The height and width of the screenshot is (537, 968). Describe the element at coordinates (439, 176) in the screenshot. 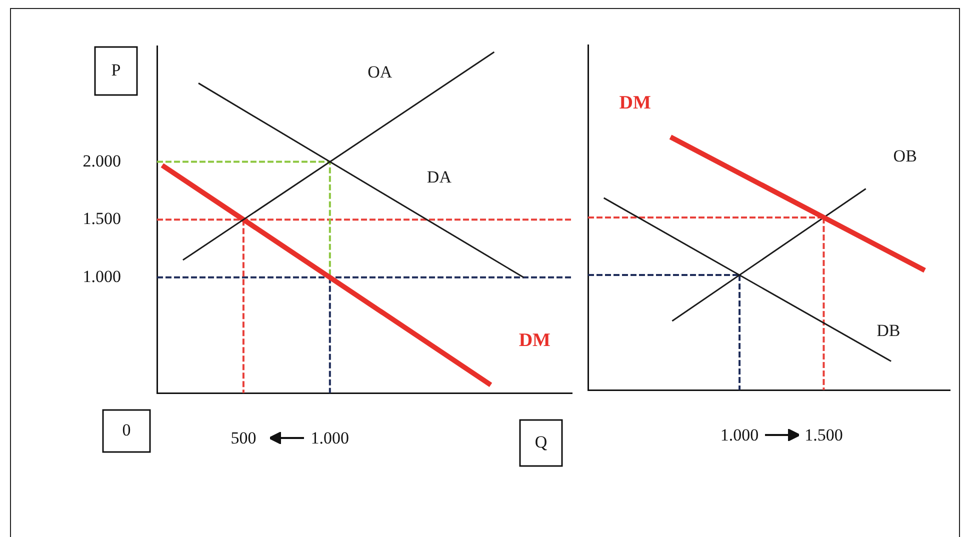

I see `series-label: DA` at that location.